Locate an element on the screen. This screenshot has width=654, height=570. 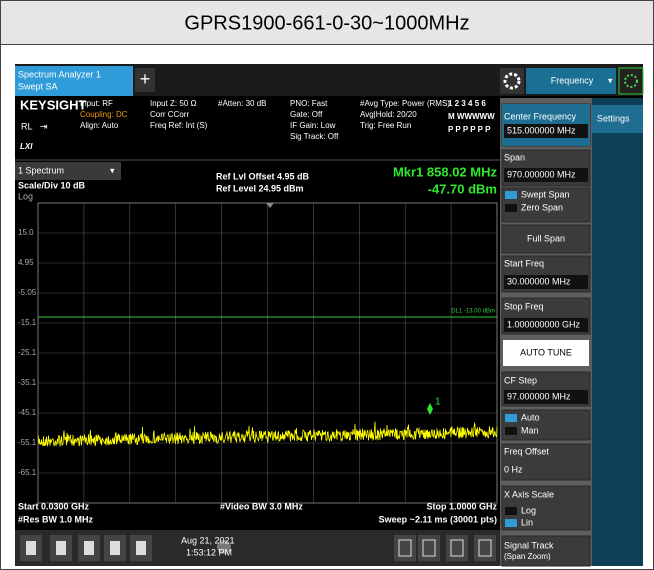
side-panel is located at coordinates (617, 332).